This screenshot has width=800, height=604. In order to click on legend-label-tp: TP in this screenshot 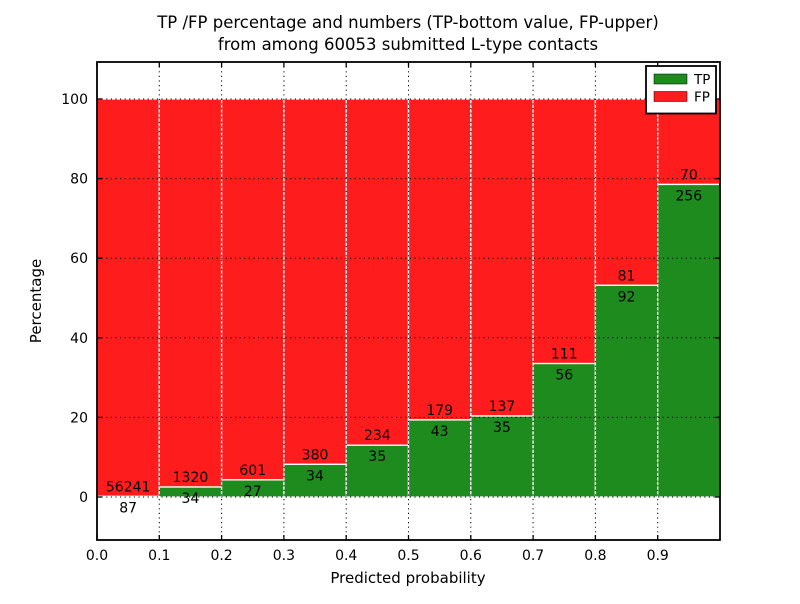, I will do `click(701, 80)`.